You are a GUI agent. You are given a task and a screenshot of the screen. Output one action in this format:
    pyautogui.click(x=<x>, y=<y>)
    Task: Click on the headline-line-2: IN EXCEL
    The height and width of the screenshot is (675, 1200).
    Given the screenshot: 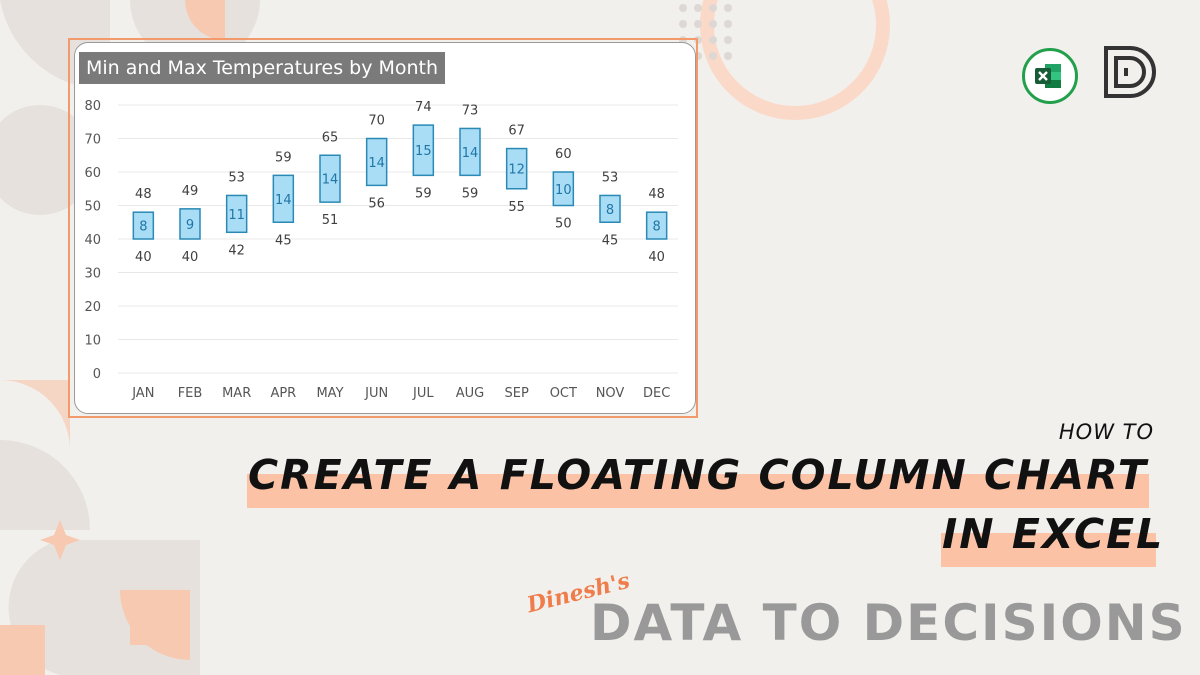 What is the action you would take?
    pyautogui.click(x=1053, y=534)
    